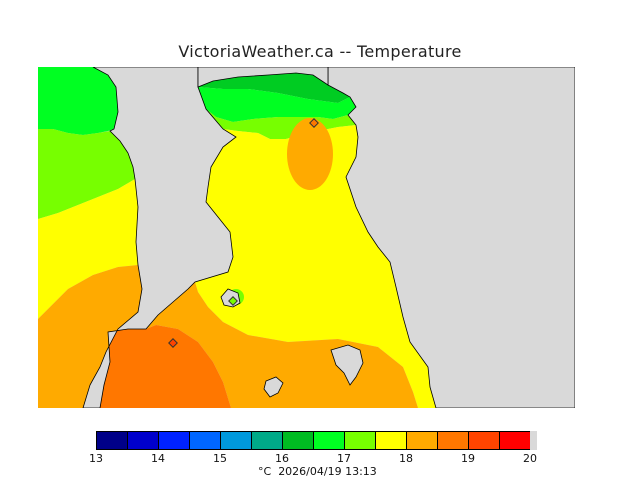 The image size is (640, 480). What do you see at coordinates (310, 154) in the screenshot?
I see `zone-19-20-central-blob` at bounding box center [310, 154].